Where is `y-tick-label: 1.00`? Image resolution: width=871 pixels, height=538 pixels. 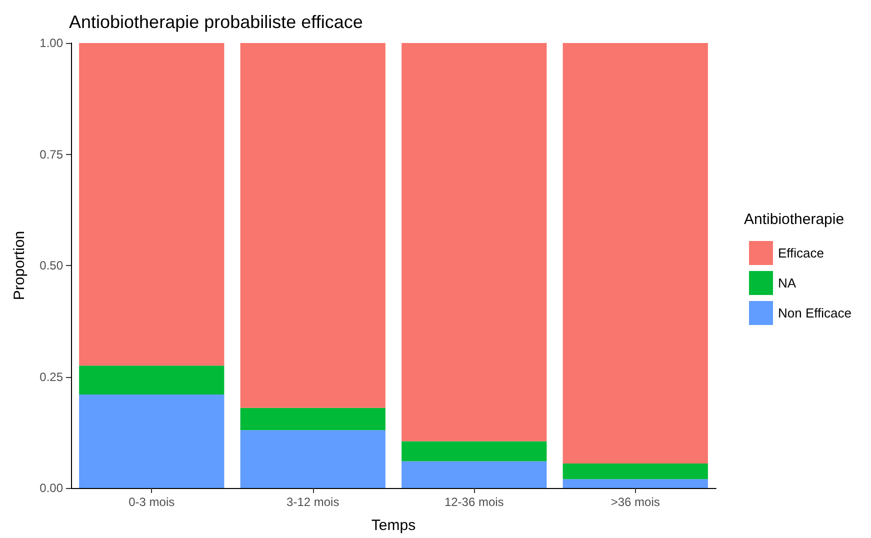
y-tick-label: 1.00 is located at coordinates (52, 43).